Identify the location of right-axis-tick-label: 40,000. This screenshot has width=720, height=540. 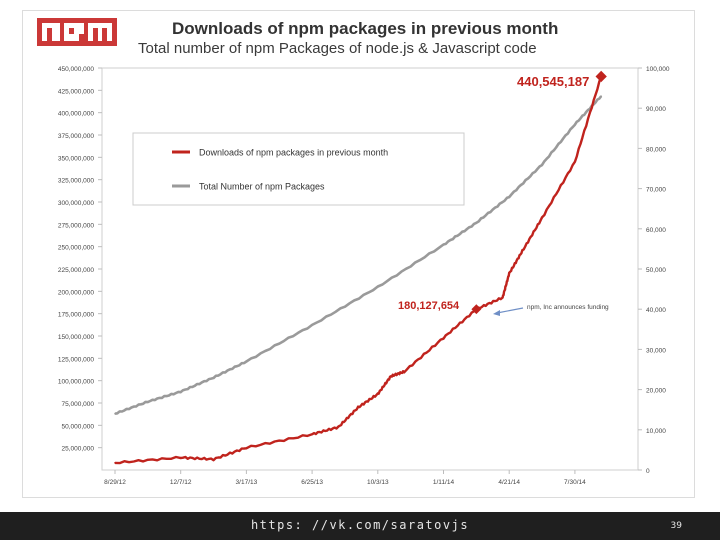
(656, 310).